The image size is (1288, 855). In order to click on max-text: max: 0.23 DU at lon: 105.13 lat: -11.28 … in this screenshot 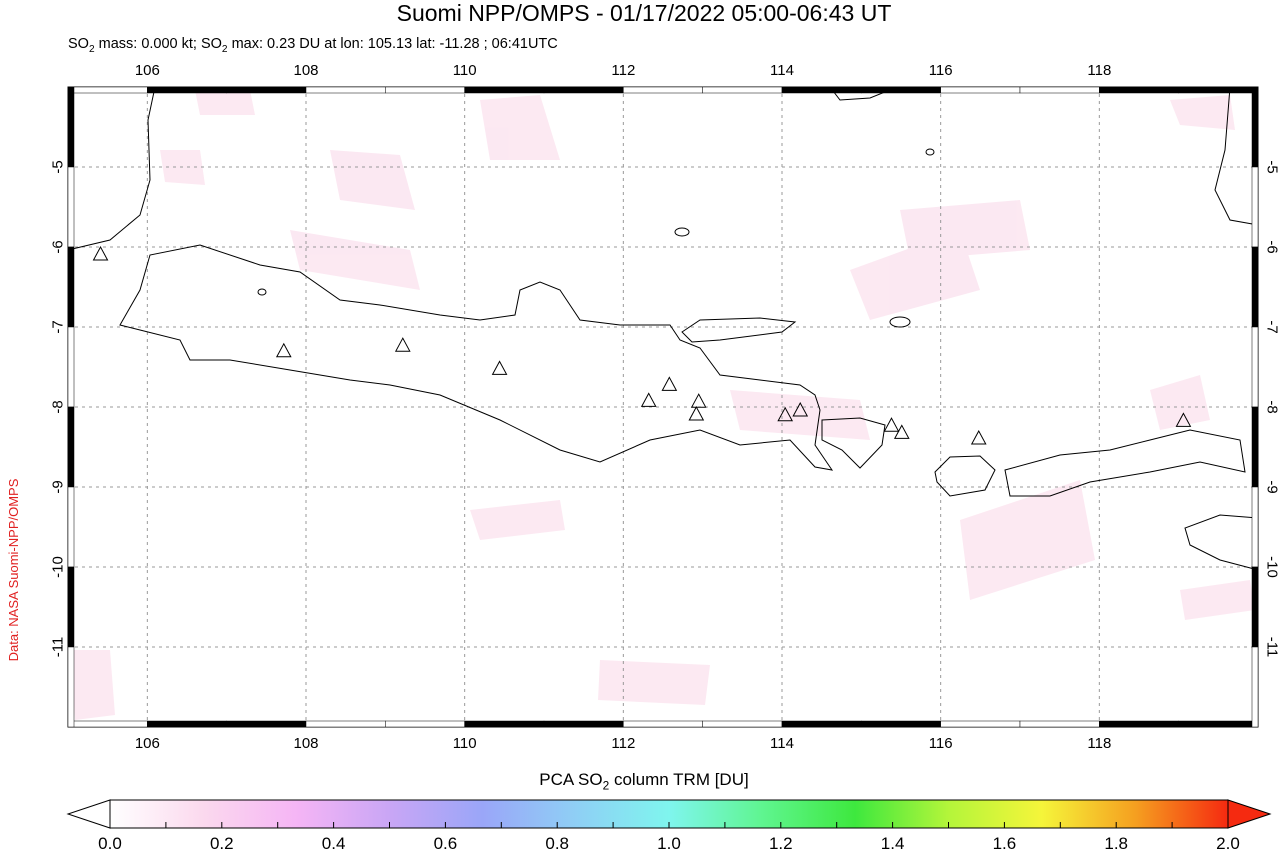, I will do `click(392, 44)`.